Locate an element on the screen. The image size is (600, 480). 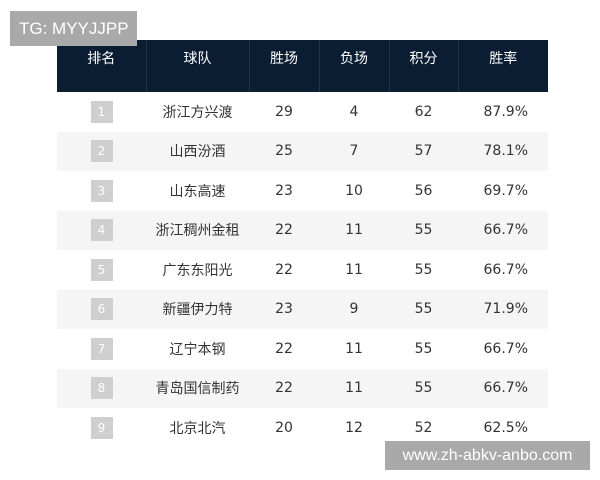
wins-cell: 25 is located at coordinates (284, 151).